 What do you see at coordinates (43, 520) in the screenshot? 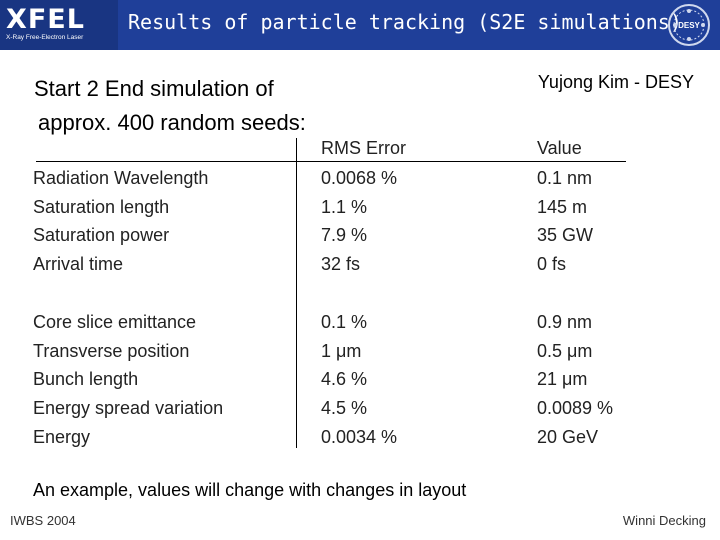
I see `footer-event: IWBS 2004` at bounding box center [43, 520].